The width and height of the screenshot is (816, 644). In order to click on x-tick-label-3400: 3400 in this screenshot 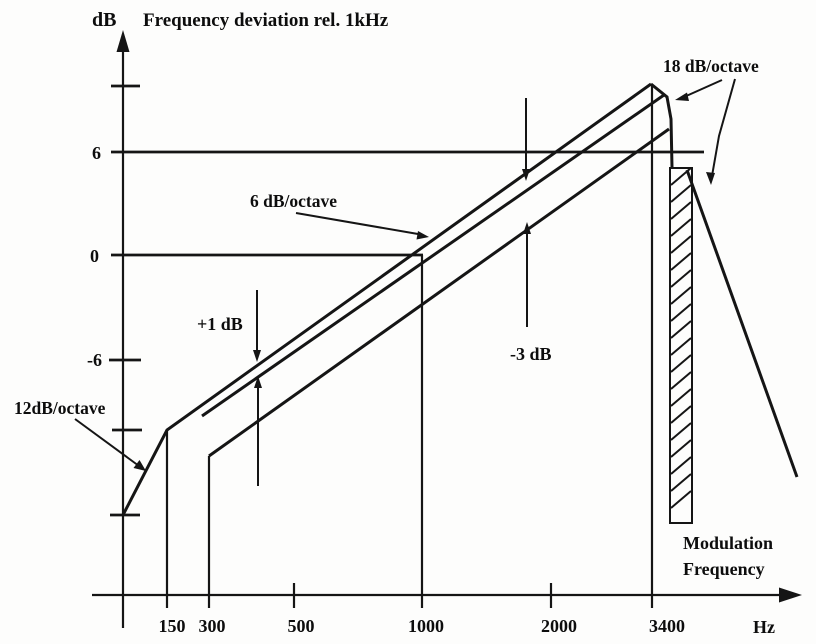, I will do `click(667, 626)`.